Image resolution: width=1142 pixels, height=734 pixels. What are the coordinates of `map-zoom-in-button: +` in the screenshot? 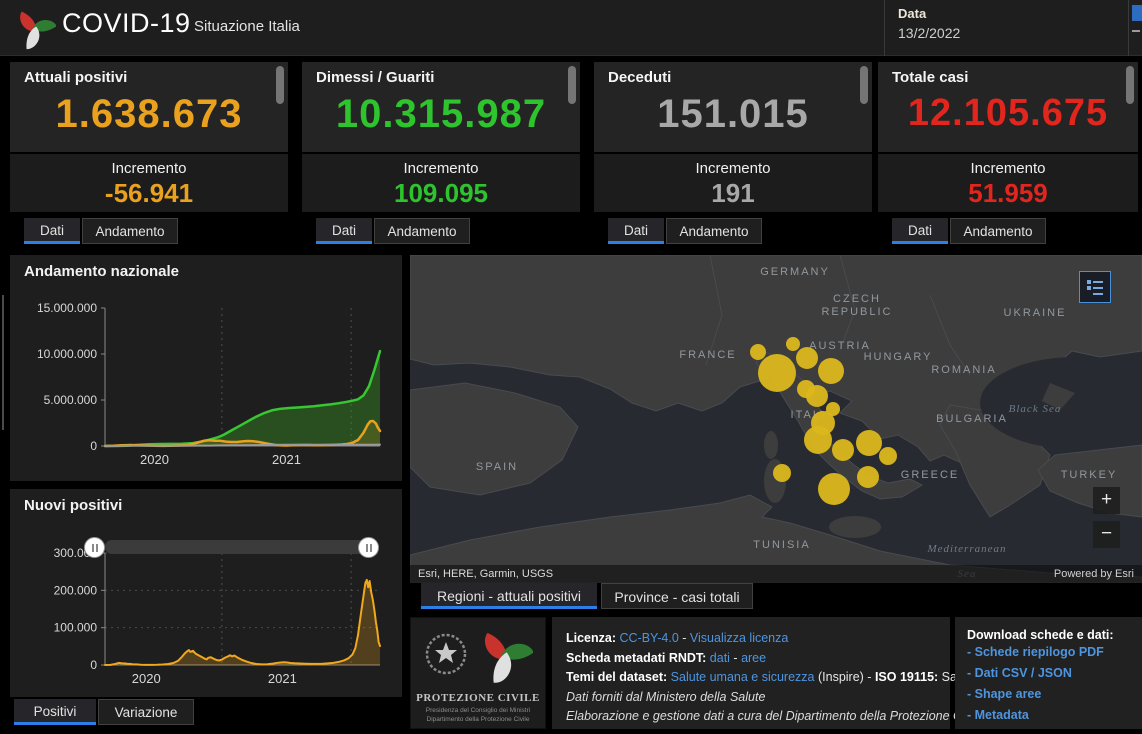 It's located at (1106, 500).